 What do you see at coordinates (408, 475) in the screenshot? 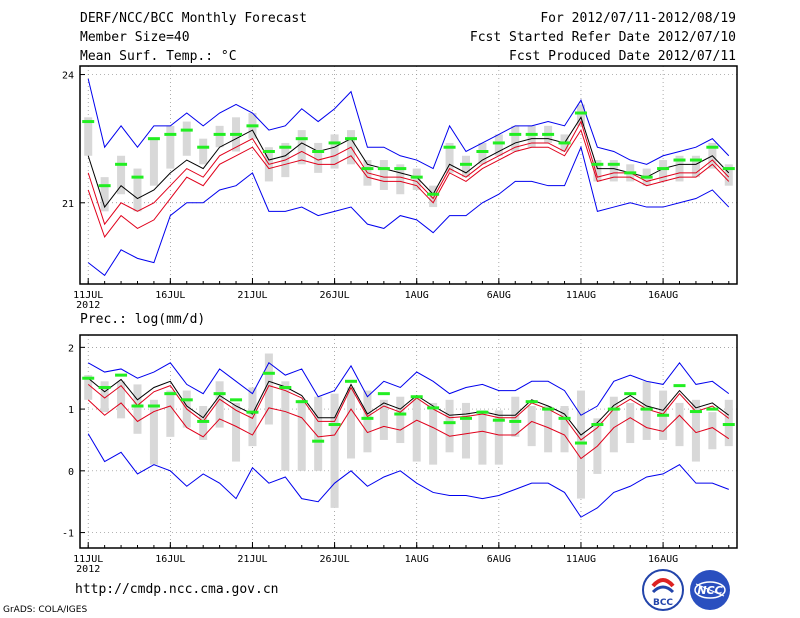
I see `min-bound-line` at bounding box center [408, 475].